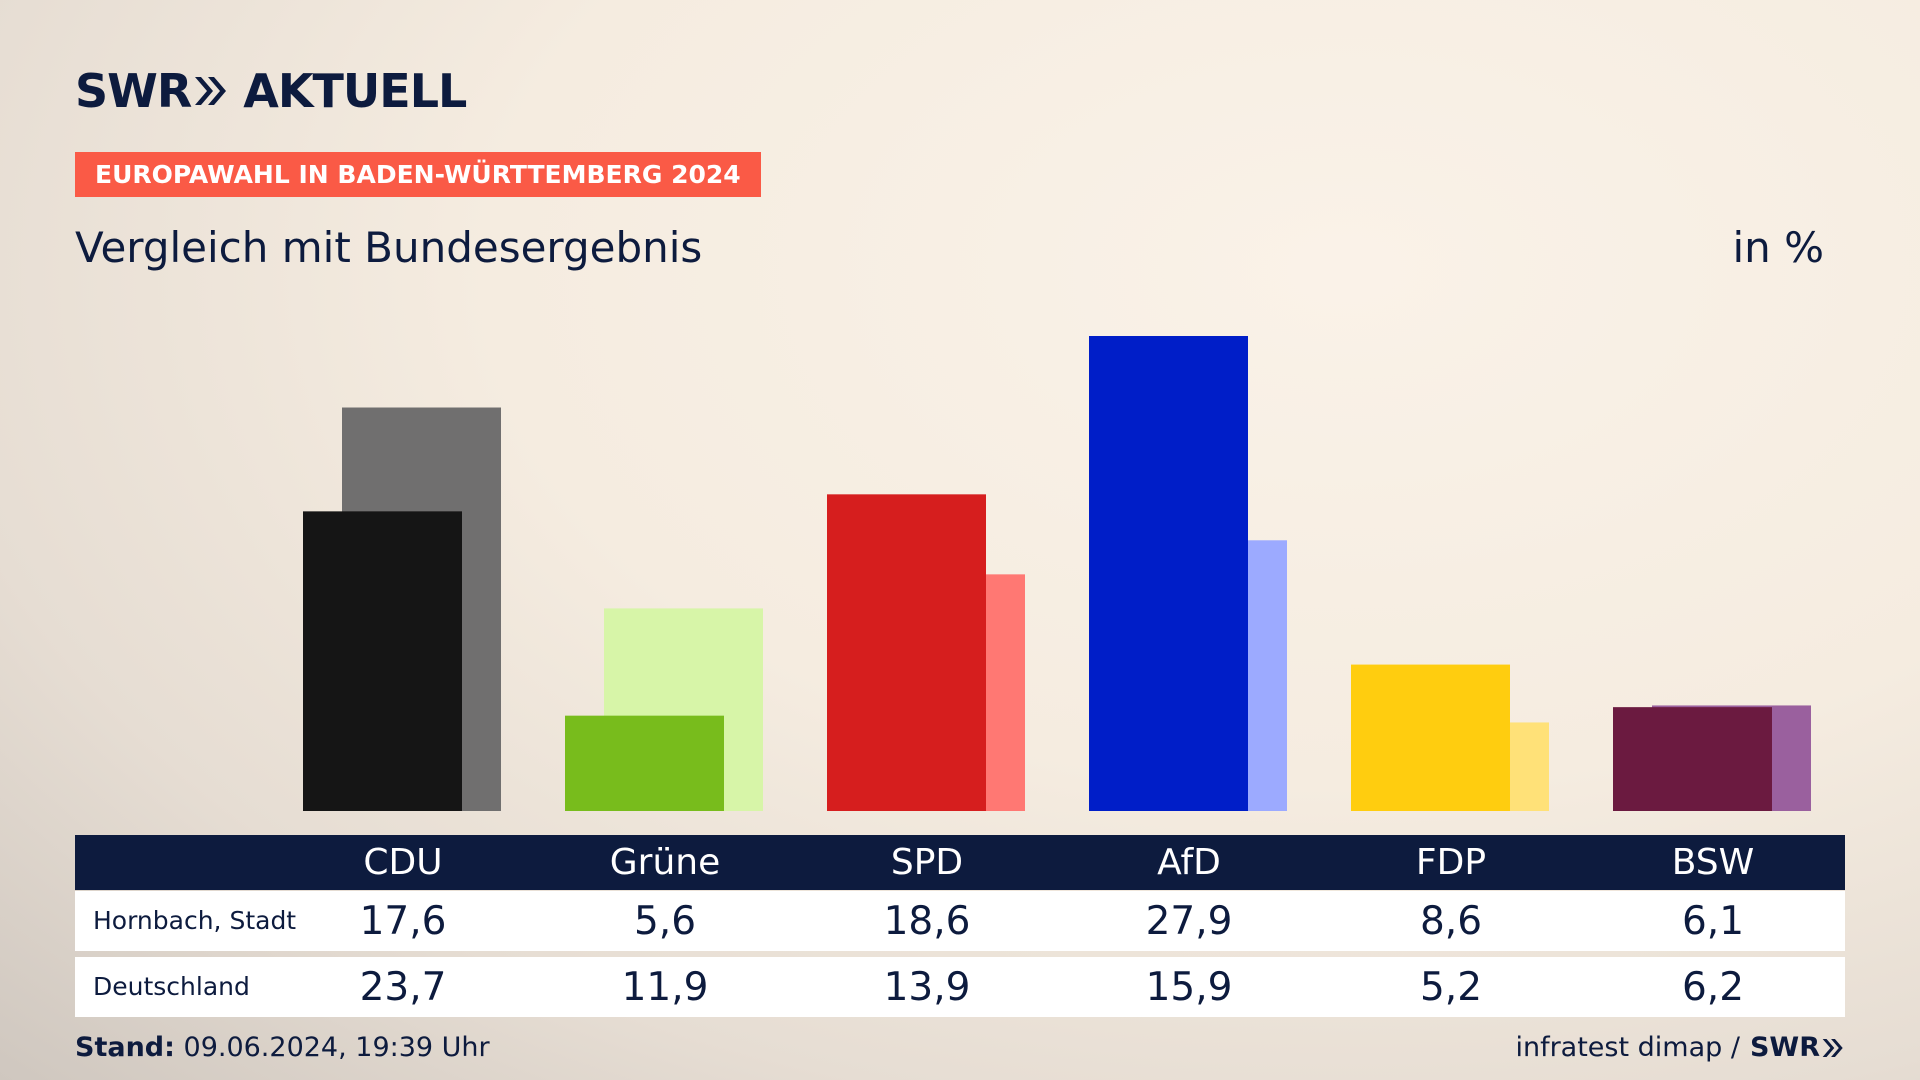 Image resolution: width=1920 pixels, height=1080 pixels. What do you see at coordinates (403, 862) in the screenshot?
I see `party-label-cdu: CDU` at bounding box center [403, 862].